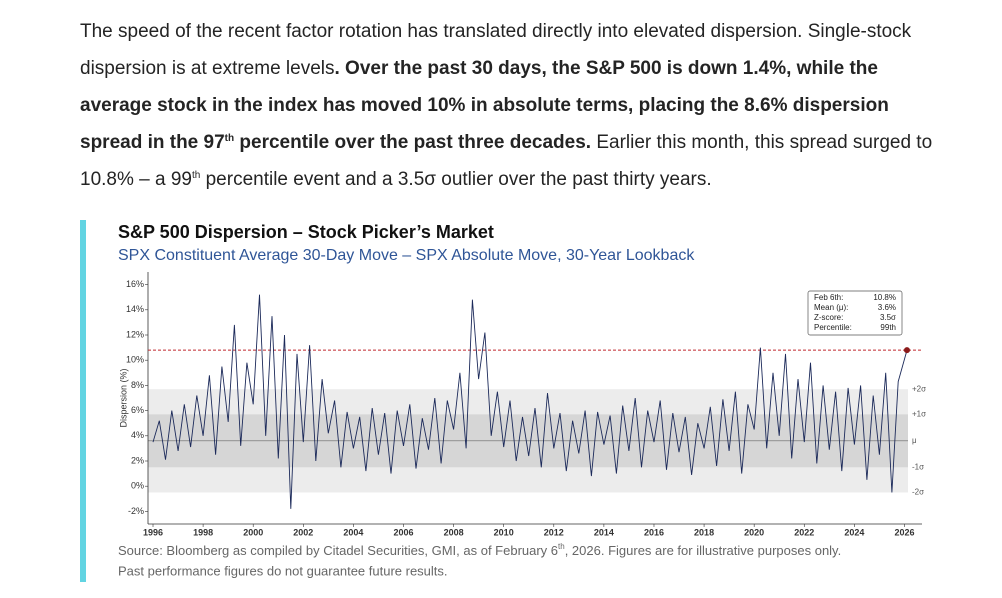 The height and width of the screenshot is (598, 1002). What do you see at coordinates (914, 440) in the screenshot?
I see `sigma-label: μ` at bounding box center [914, 440].